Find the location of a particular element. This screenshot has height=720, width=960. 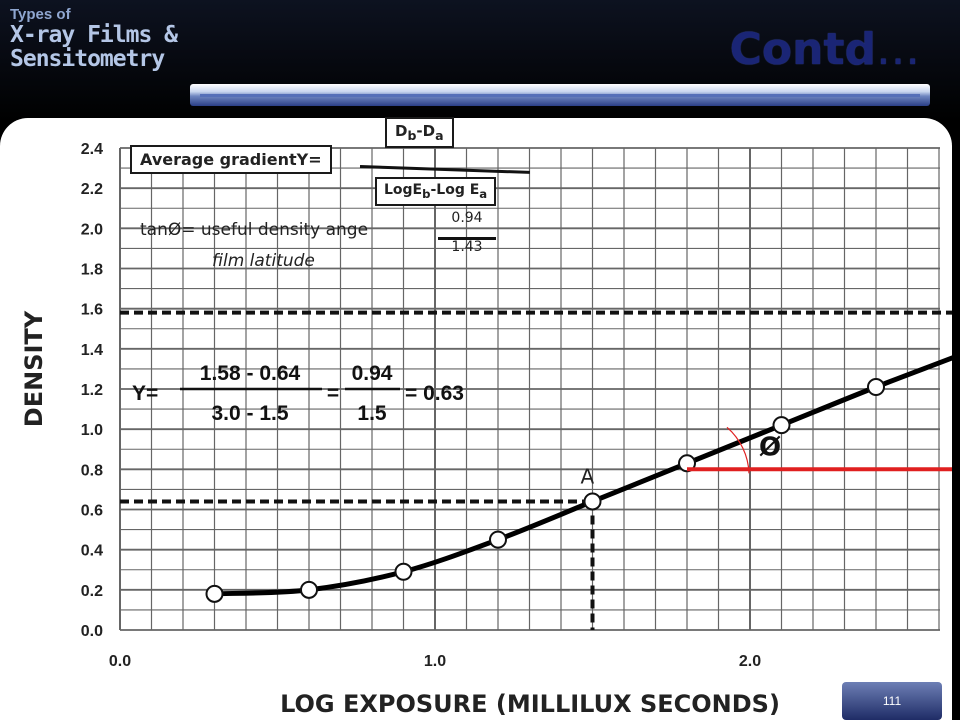

topic-big-text: X-ray Films & Sensitometry is located at coordinates (94, 47).